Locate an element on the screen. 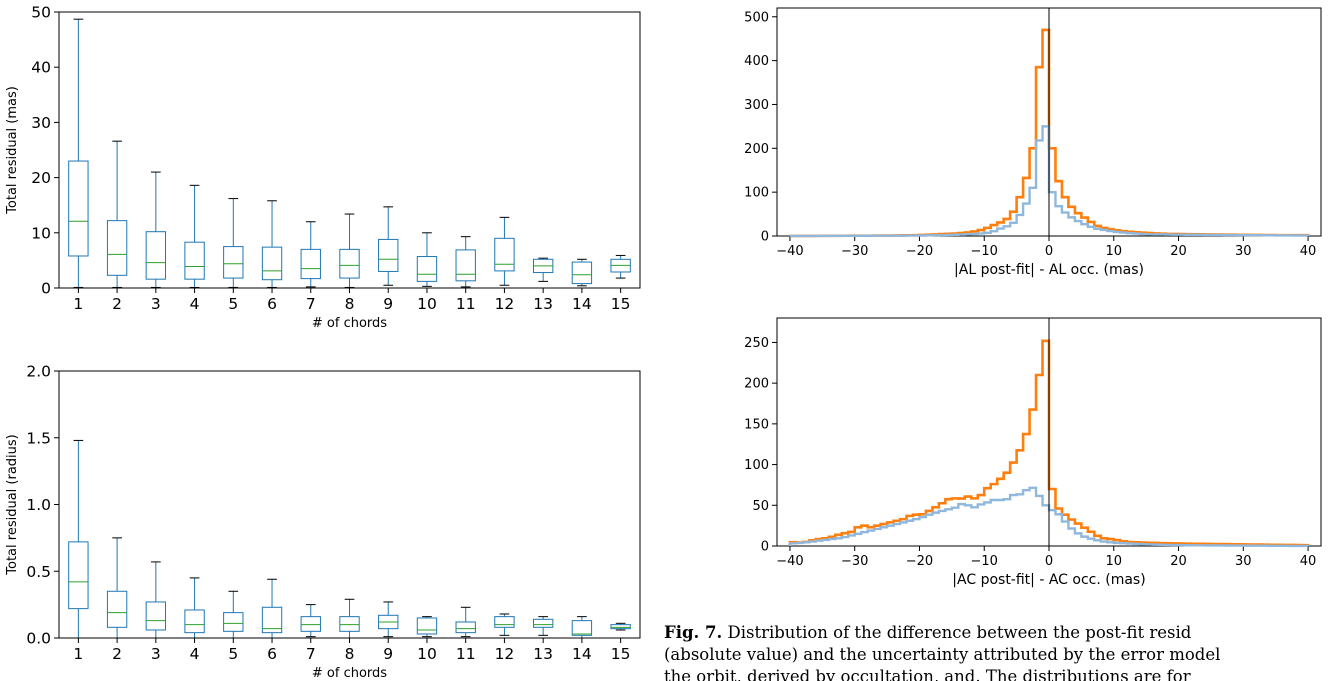 This screenshot has height=681, width=1333. y-tick-label: 1.0 is located at coordinates (38, 505).